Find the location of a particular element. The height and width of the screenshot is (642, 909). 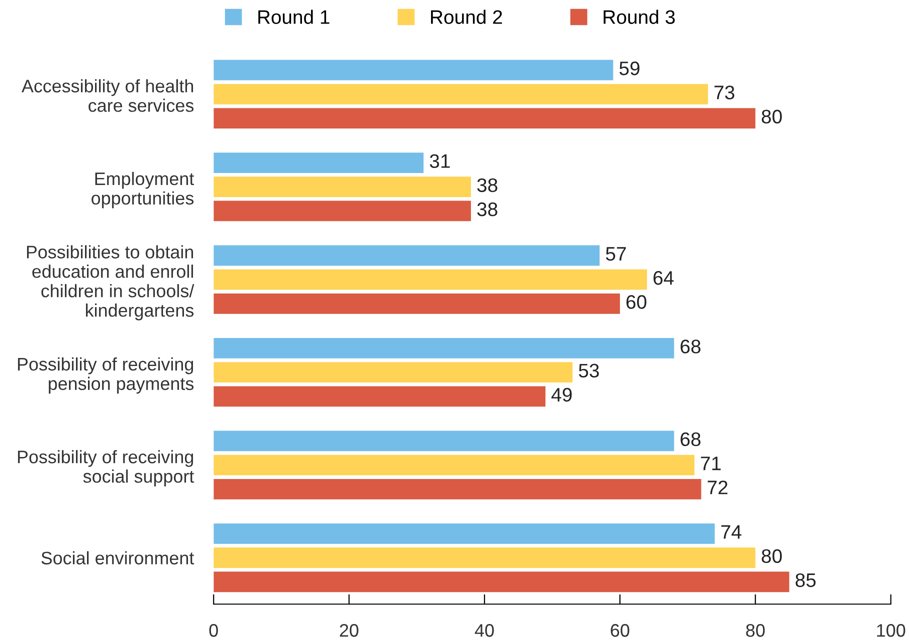

data-label: 85 is located at coordinates (806, 580).